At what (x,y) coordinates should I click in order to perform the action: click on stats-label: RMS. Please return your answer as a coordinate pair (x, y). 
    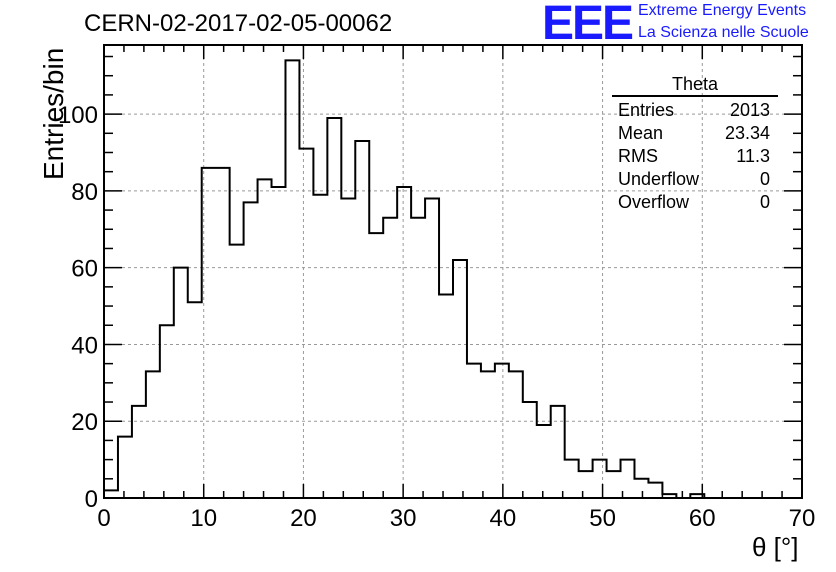
    Looking at the image, I should click on (638, 156).